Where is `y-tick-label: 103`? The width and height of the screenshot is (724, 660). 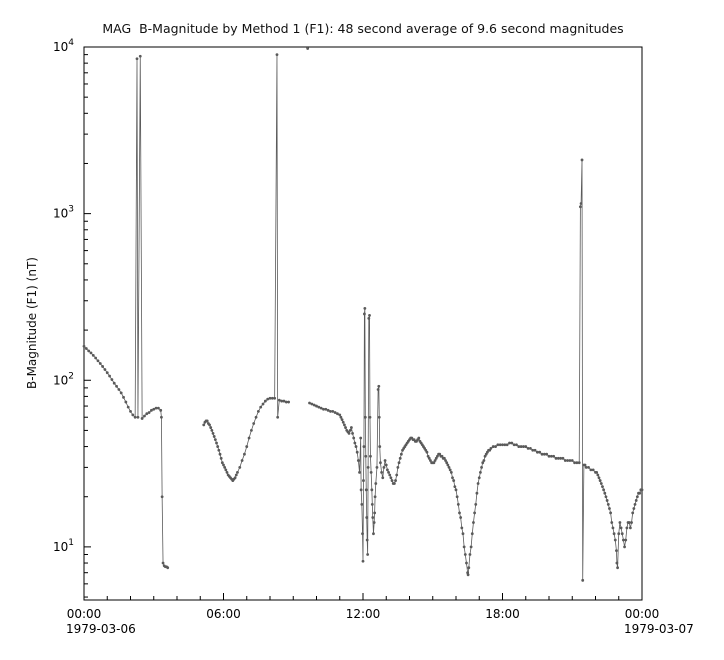
y-tick-label: 103 is located at coordinates (63, 213).